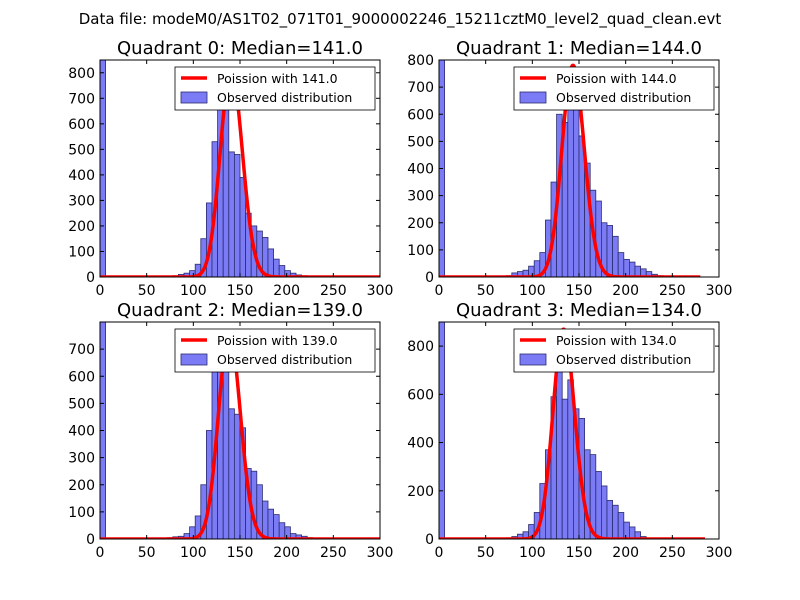  I want to click on quadrant-1-legend: Poission with 144.0 Observed distribution, so click(614, 88).